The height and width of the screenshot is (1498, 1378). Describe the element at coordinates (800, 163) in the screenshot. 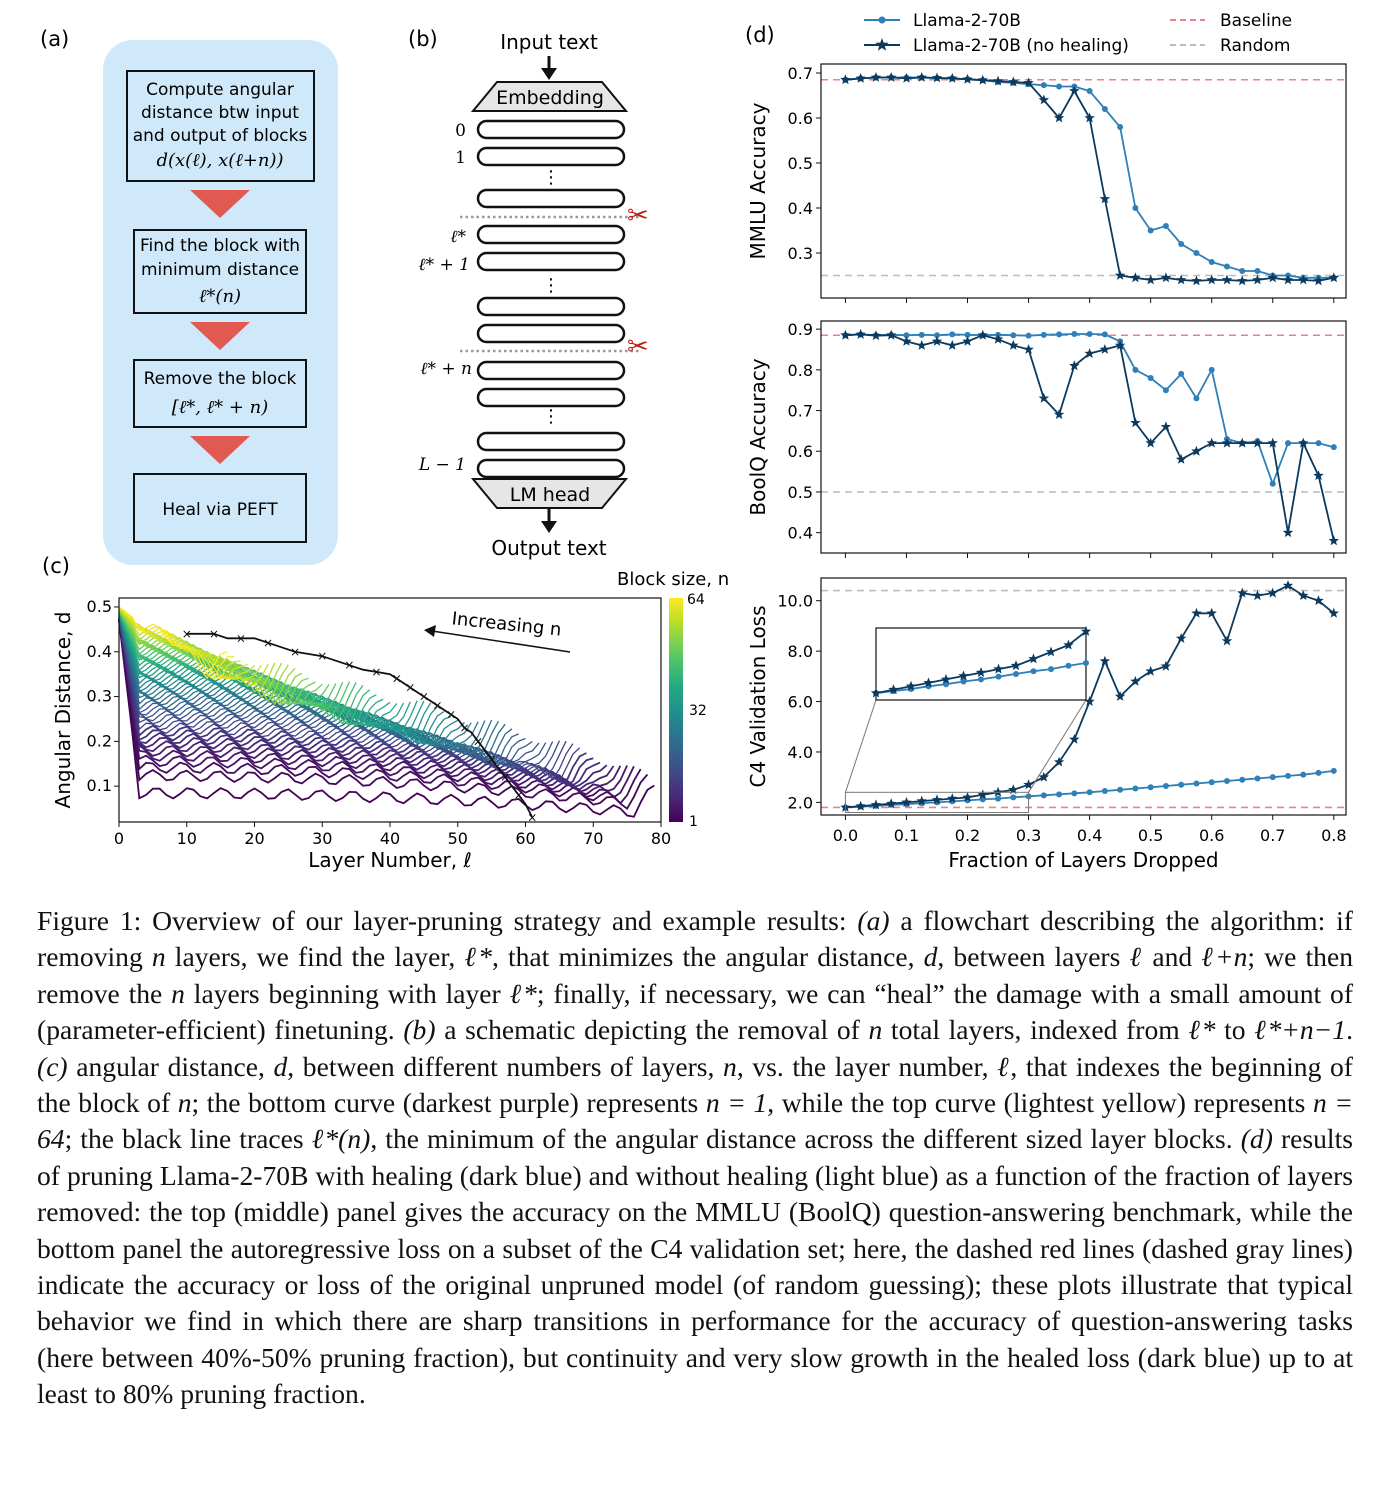

I see `y-tick-label-0.5: 0.5` at that location.